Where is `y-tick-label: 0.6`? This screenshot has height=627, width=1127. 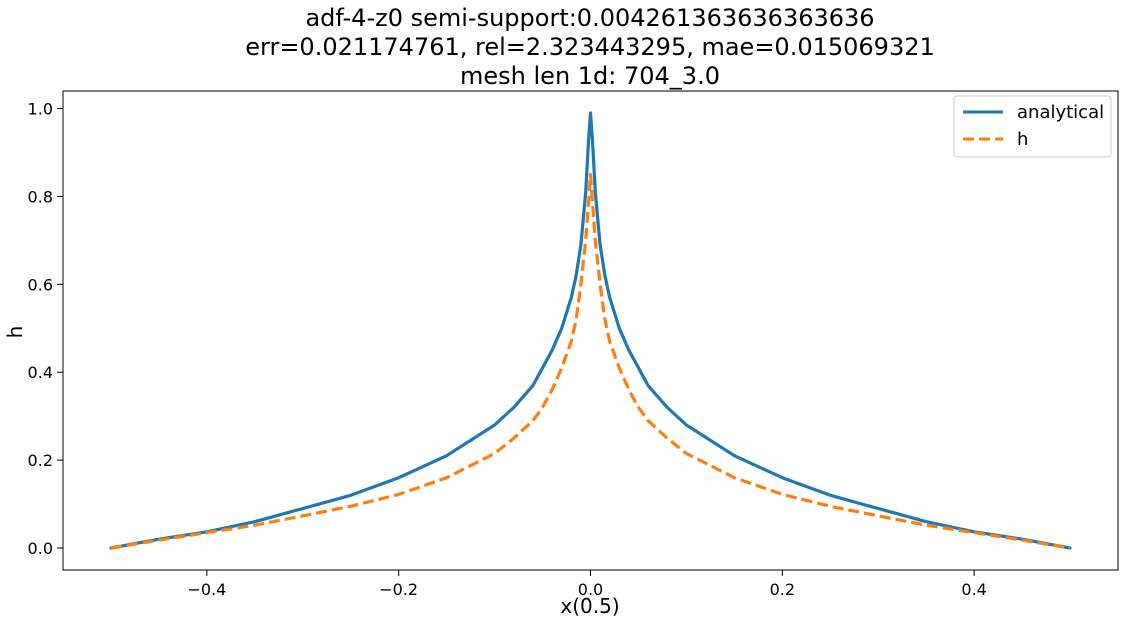 y-tick-label: 0.6 is located at coordinates (40, 284).